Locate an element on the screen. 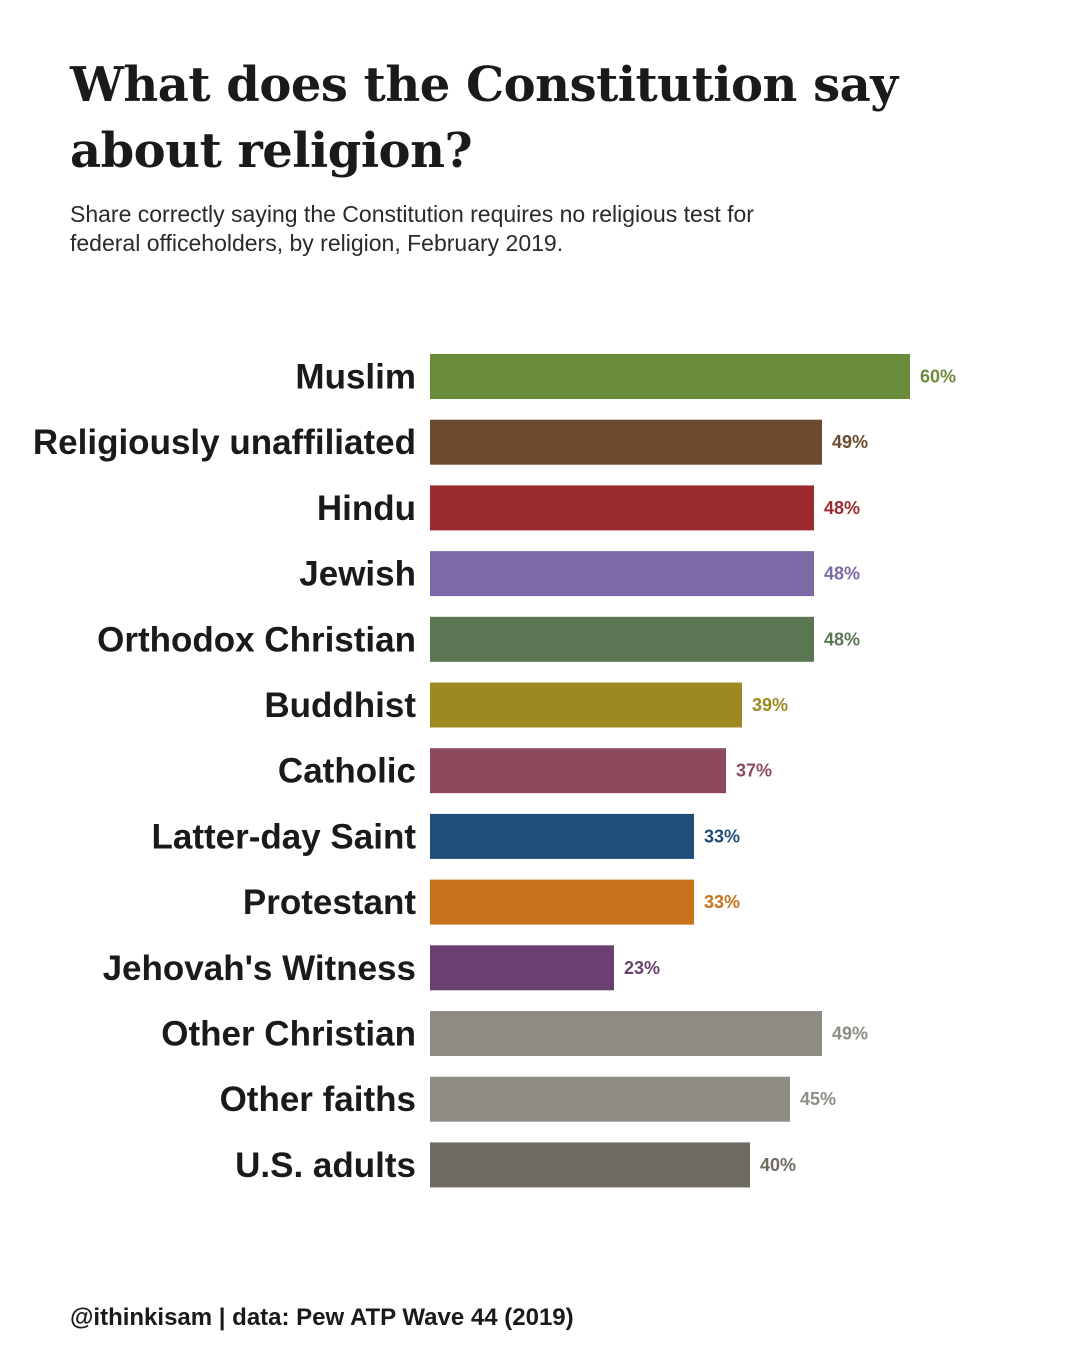 The image size is (1080, 1350). value-label: 60% is located at coordinates (938, 377).